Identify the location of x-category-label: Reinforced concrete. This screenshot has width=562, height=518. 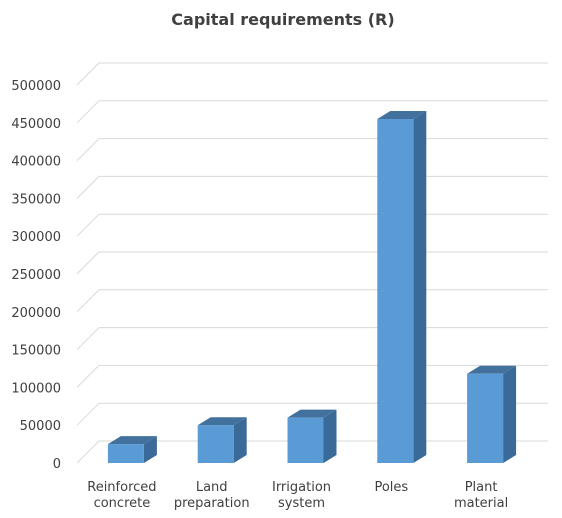
(121, 495).